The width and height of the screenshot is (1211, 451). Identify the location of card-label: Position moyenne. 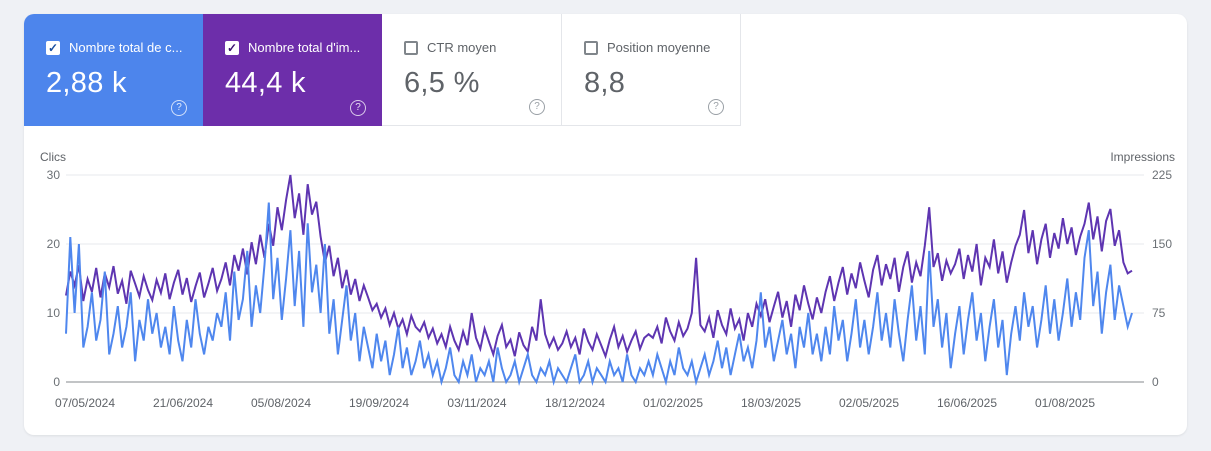
(659, 47).